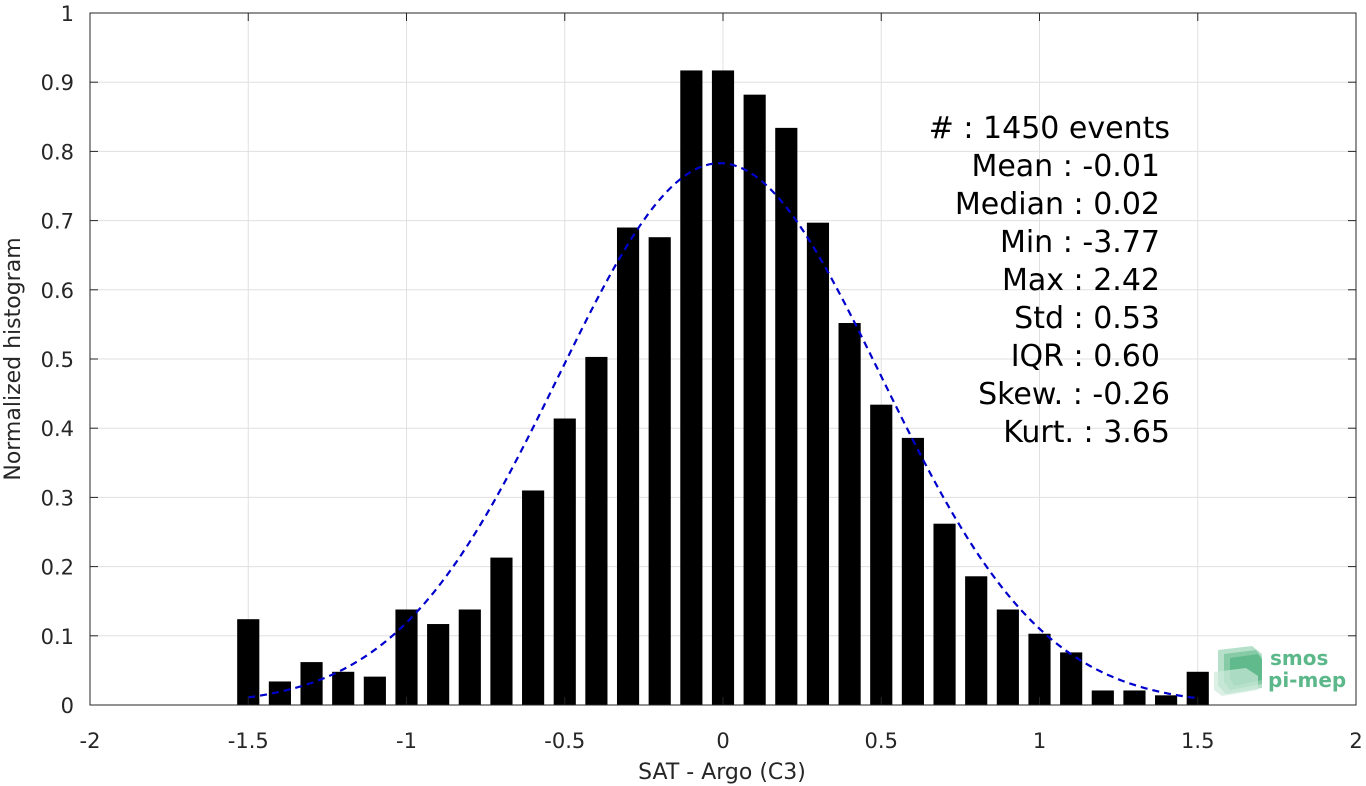 The image size is (1366, 786). Describe the element at coordinates (1307, 680) in the screenshot. I see `logo-text-pi-mep: pi-mep` at that location.